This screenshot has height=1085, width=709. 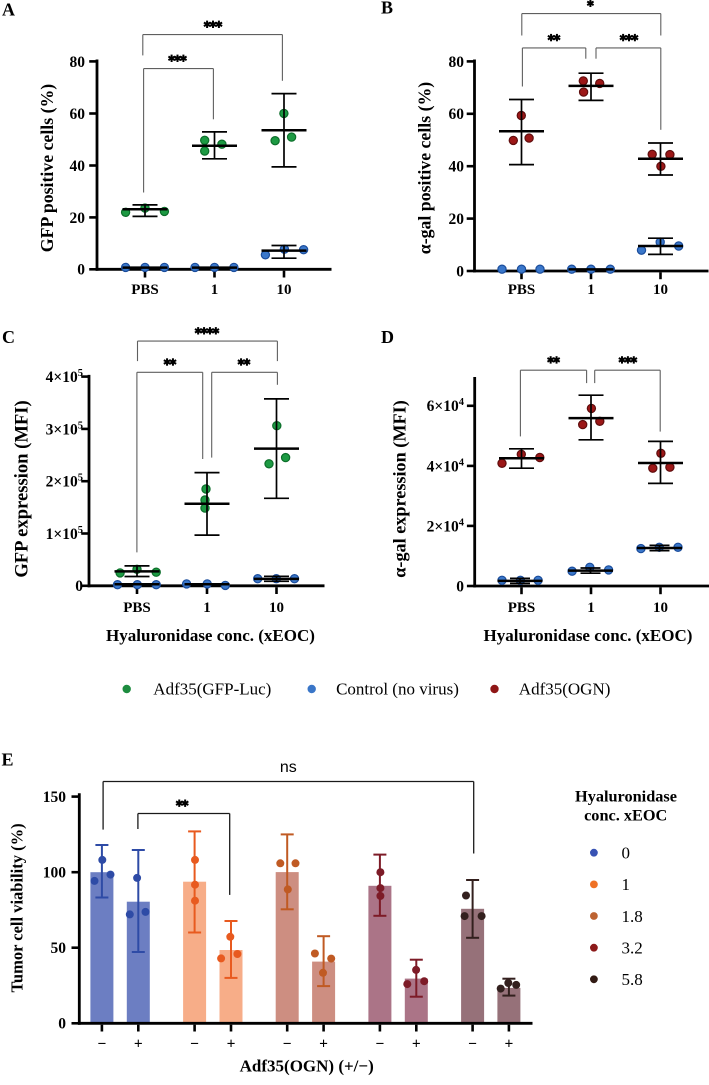 I want to click on svg-text: 5.8, so click(x=632, y=979).